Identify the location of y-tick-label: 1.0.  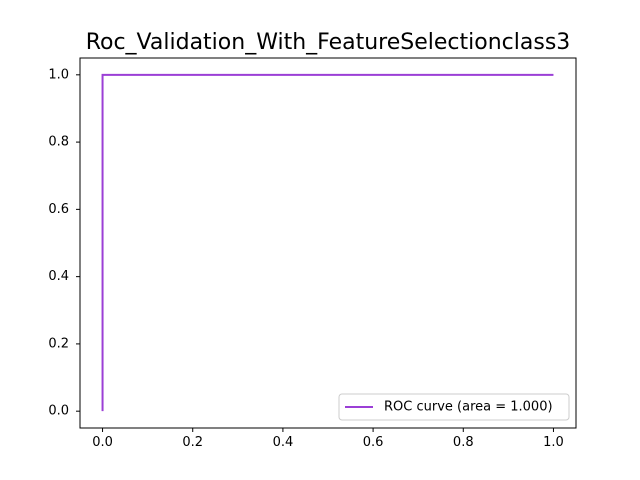
(58, 74).